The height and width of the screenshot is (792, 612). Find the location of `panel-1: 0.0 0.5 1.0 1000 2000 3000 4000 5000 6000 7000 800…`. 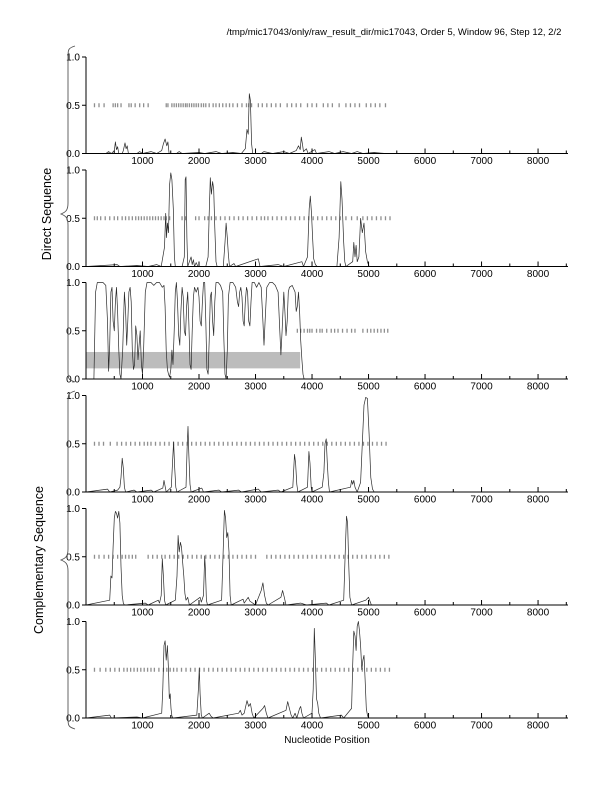

panel-1: 0.0 0.5 1.0 1000 2000 3000 4000 5000 6000 7000 800… is located at coordinates (317, 110).